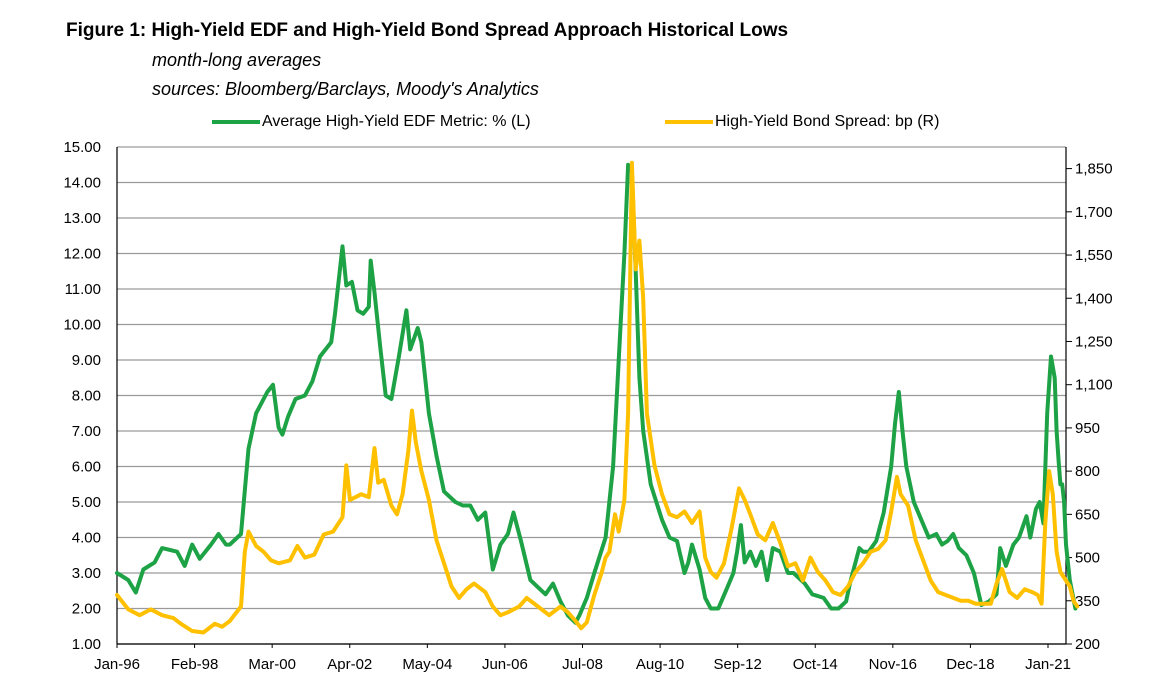 The height and width of the screenshot is (696, 1176). I want to click on y-left-tick-label: 5.00, so click(86, 502).